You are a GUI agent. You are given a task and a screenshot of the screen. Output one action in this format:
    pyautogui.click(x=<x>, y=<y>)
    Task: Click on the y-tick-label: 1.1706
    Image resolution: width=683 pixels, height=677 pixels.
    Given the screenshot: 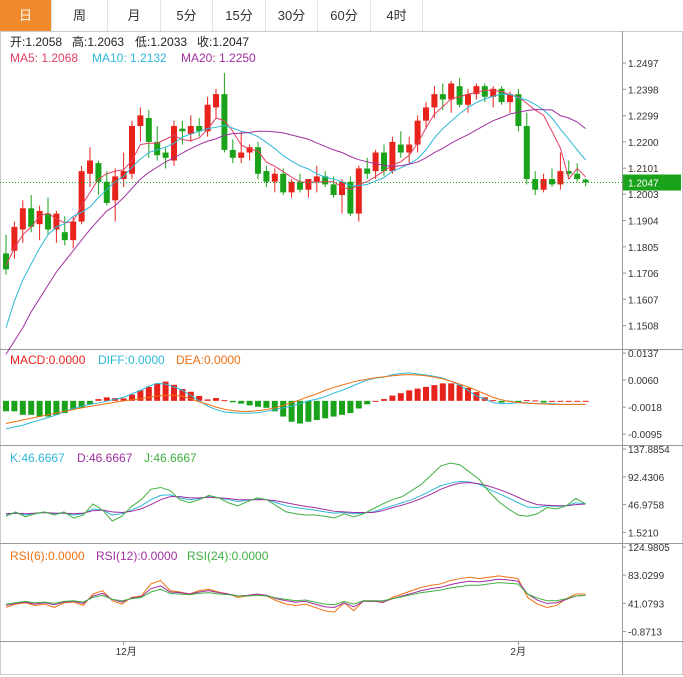 What is the action you would take?
    pyautogui.click(x=643, y=274)
    